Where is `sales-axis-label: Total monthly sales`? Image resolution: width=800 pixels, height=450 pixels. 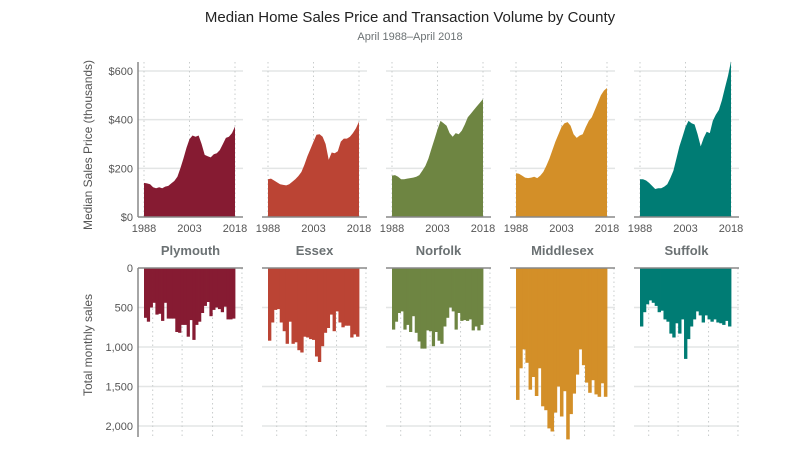
sales-axis-label: Total monthly sales is located at coordinates (88, 345).